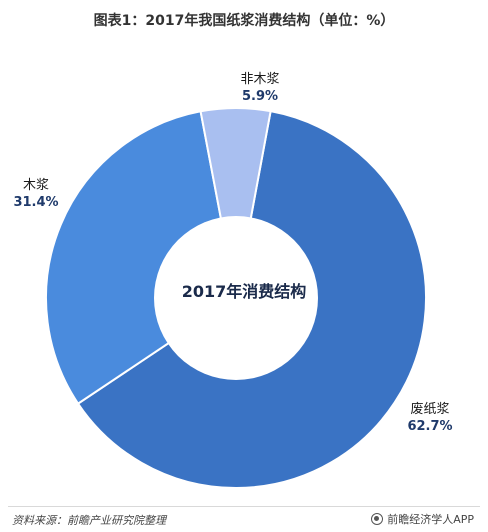 This screenshot has width=488, height=532. I want to click on slice-name: 木浆, so click(35, 185).